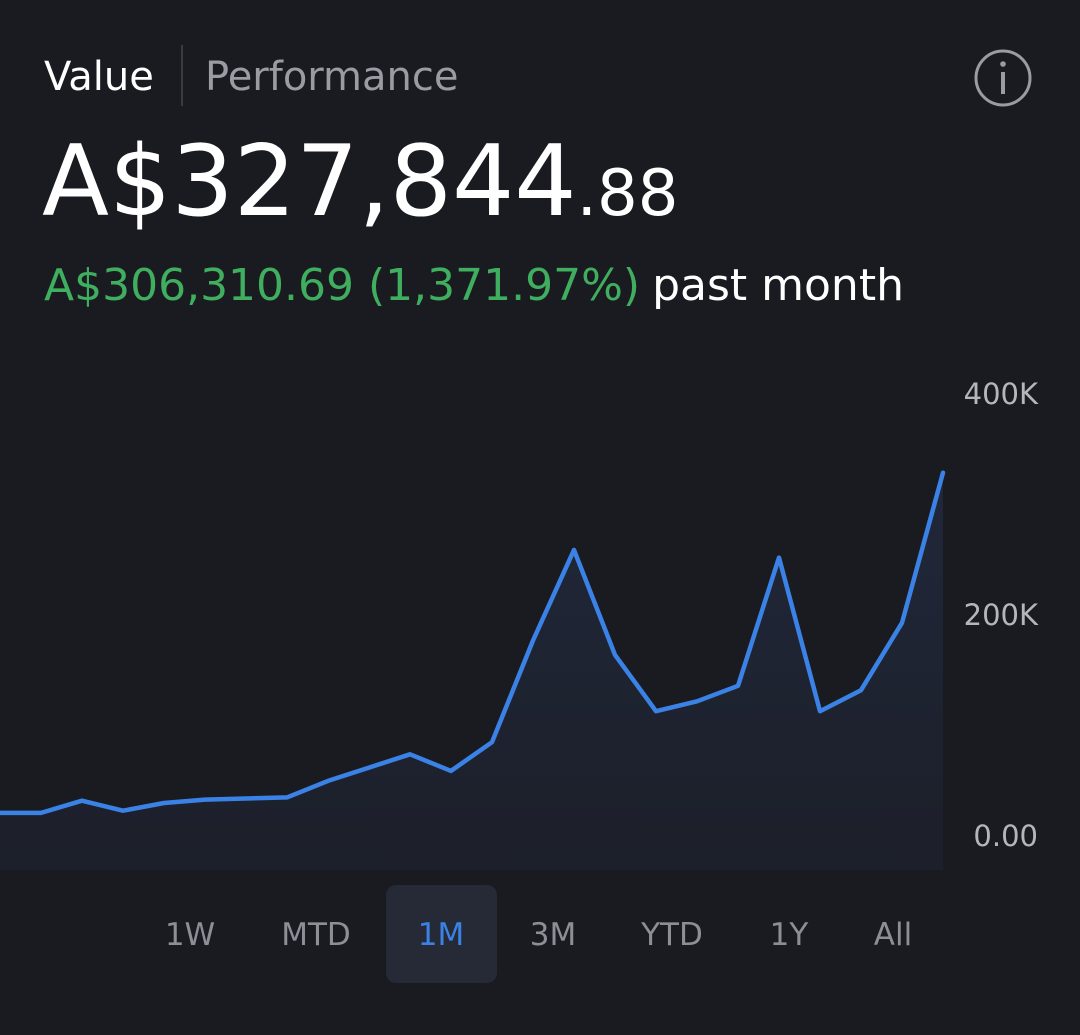 This screenshot has height=1035, width=1080. Describe the element at coordinates (316, 935) in the screenshot. I see `range-button: MTD` at that location.